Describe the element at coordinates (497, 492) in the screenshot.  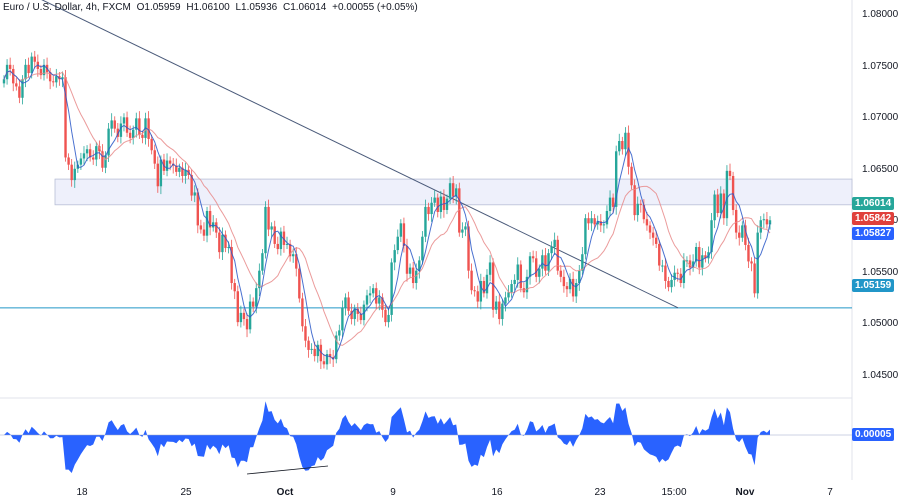
I see `x-tick-label: 16` at that location.